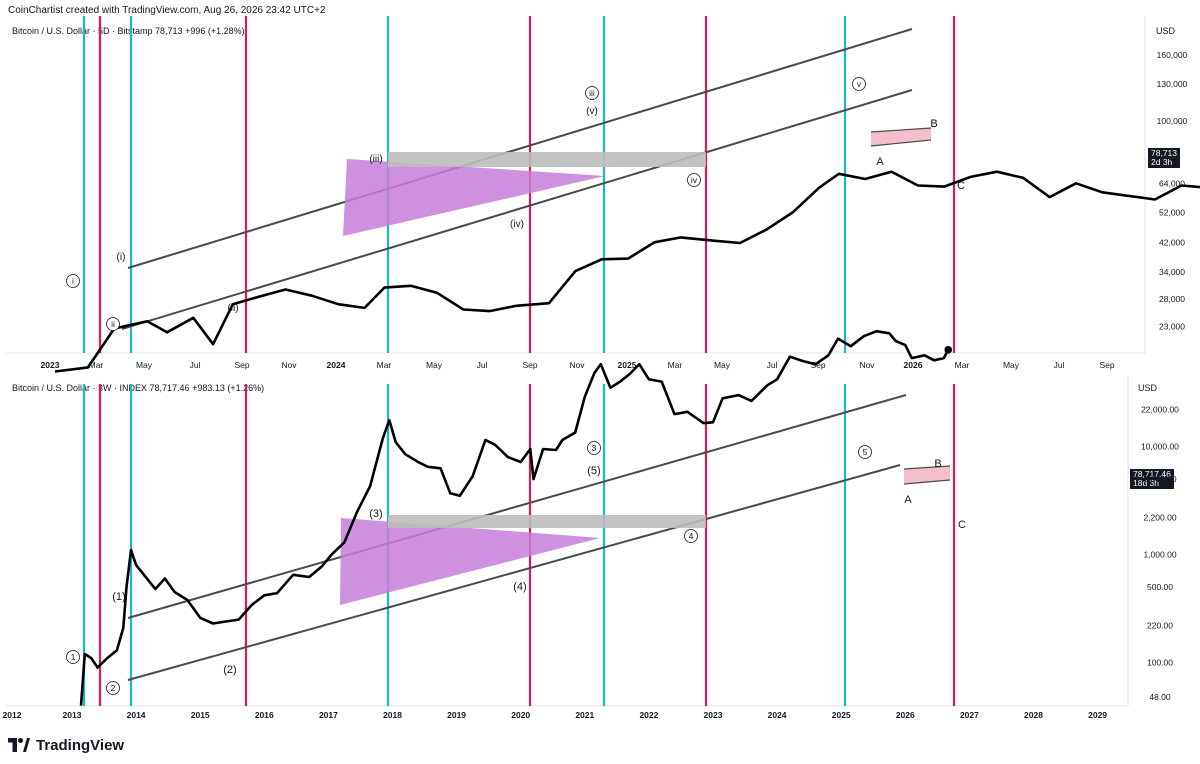  I want to click on bottom-last-price: 78,717.46, so click(1152, 474).